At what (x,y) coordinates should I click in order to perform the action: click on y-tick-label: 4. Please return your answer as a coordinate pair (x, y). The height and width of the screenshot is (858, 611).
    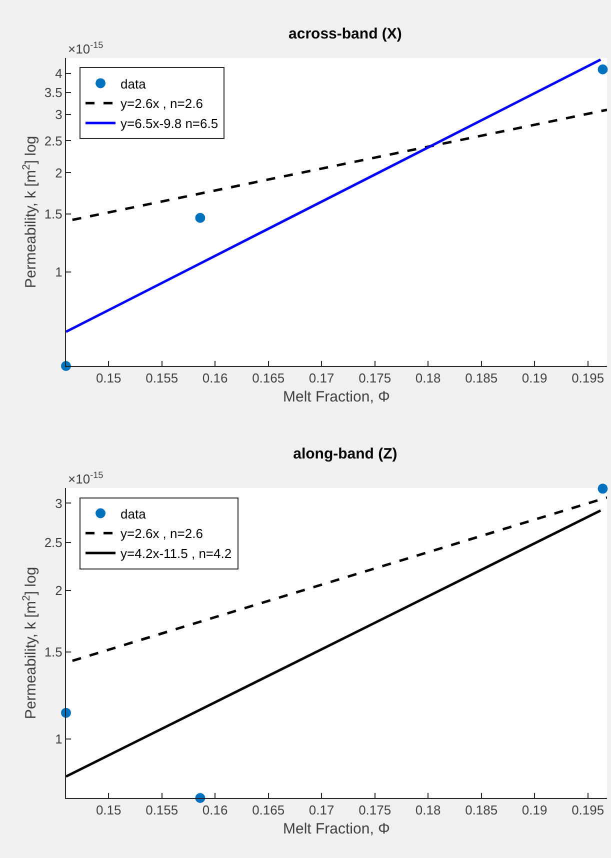
    Looking at the image, I should click on (58, 73).